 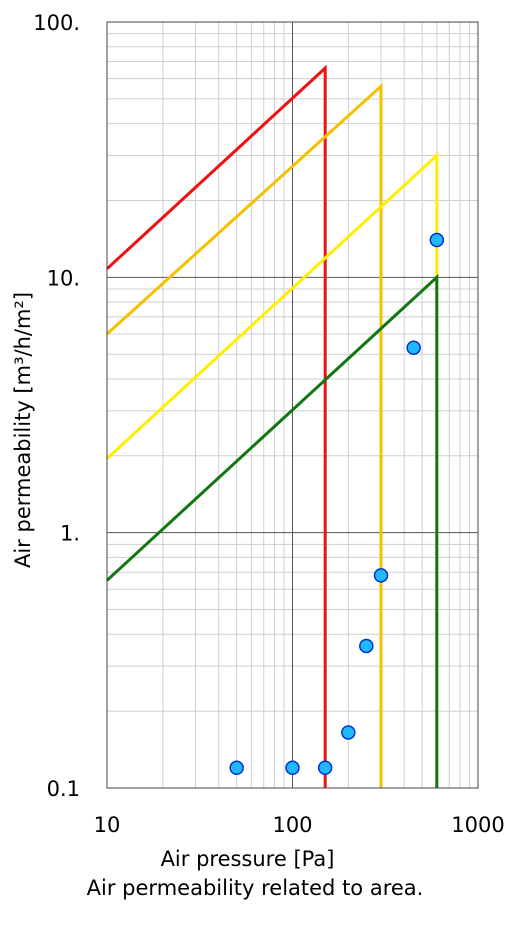 What do you see at coordinates (63, 278) in the screenshot?
I see `y-tick-label: 10.` at bounding box center [63, 278].